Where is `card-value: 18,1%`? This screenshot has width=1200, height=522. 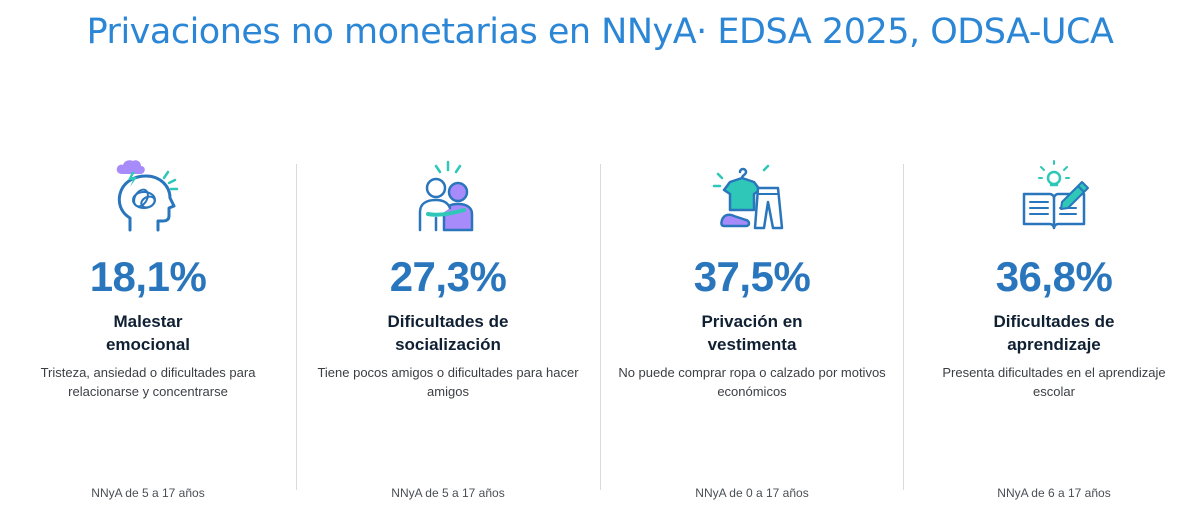 card-value: 18,1% is located at coordinates (148, 276).